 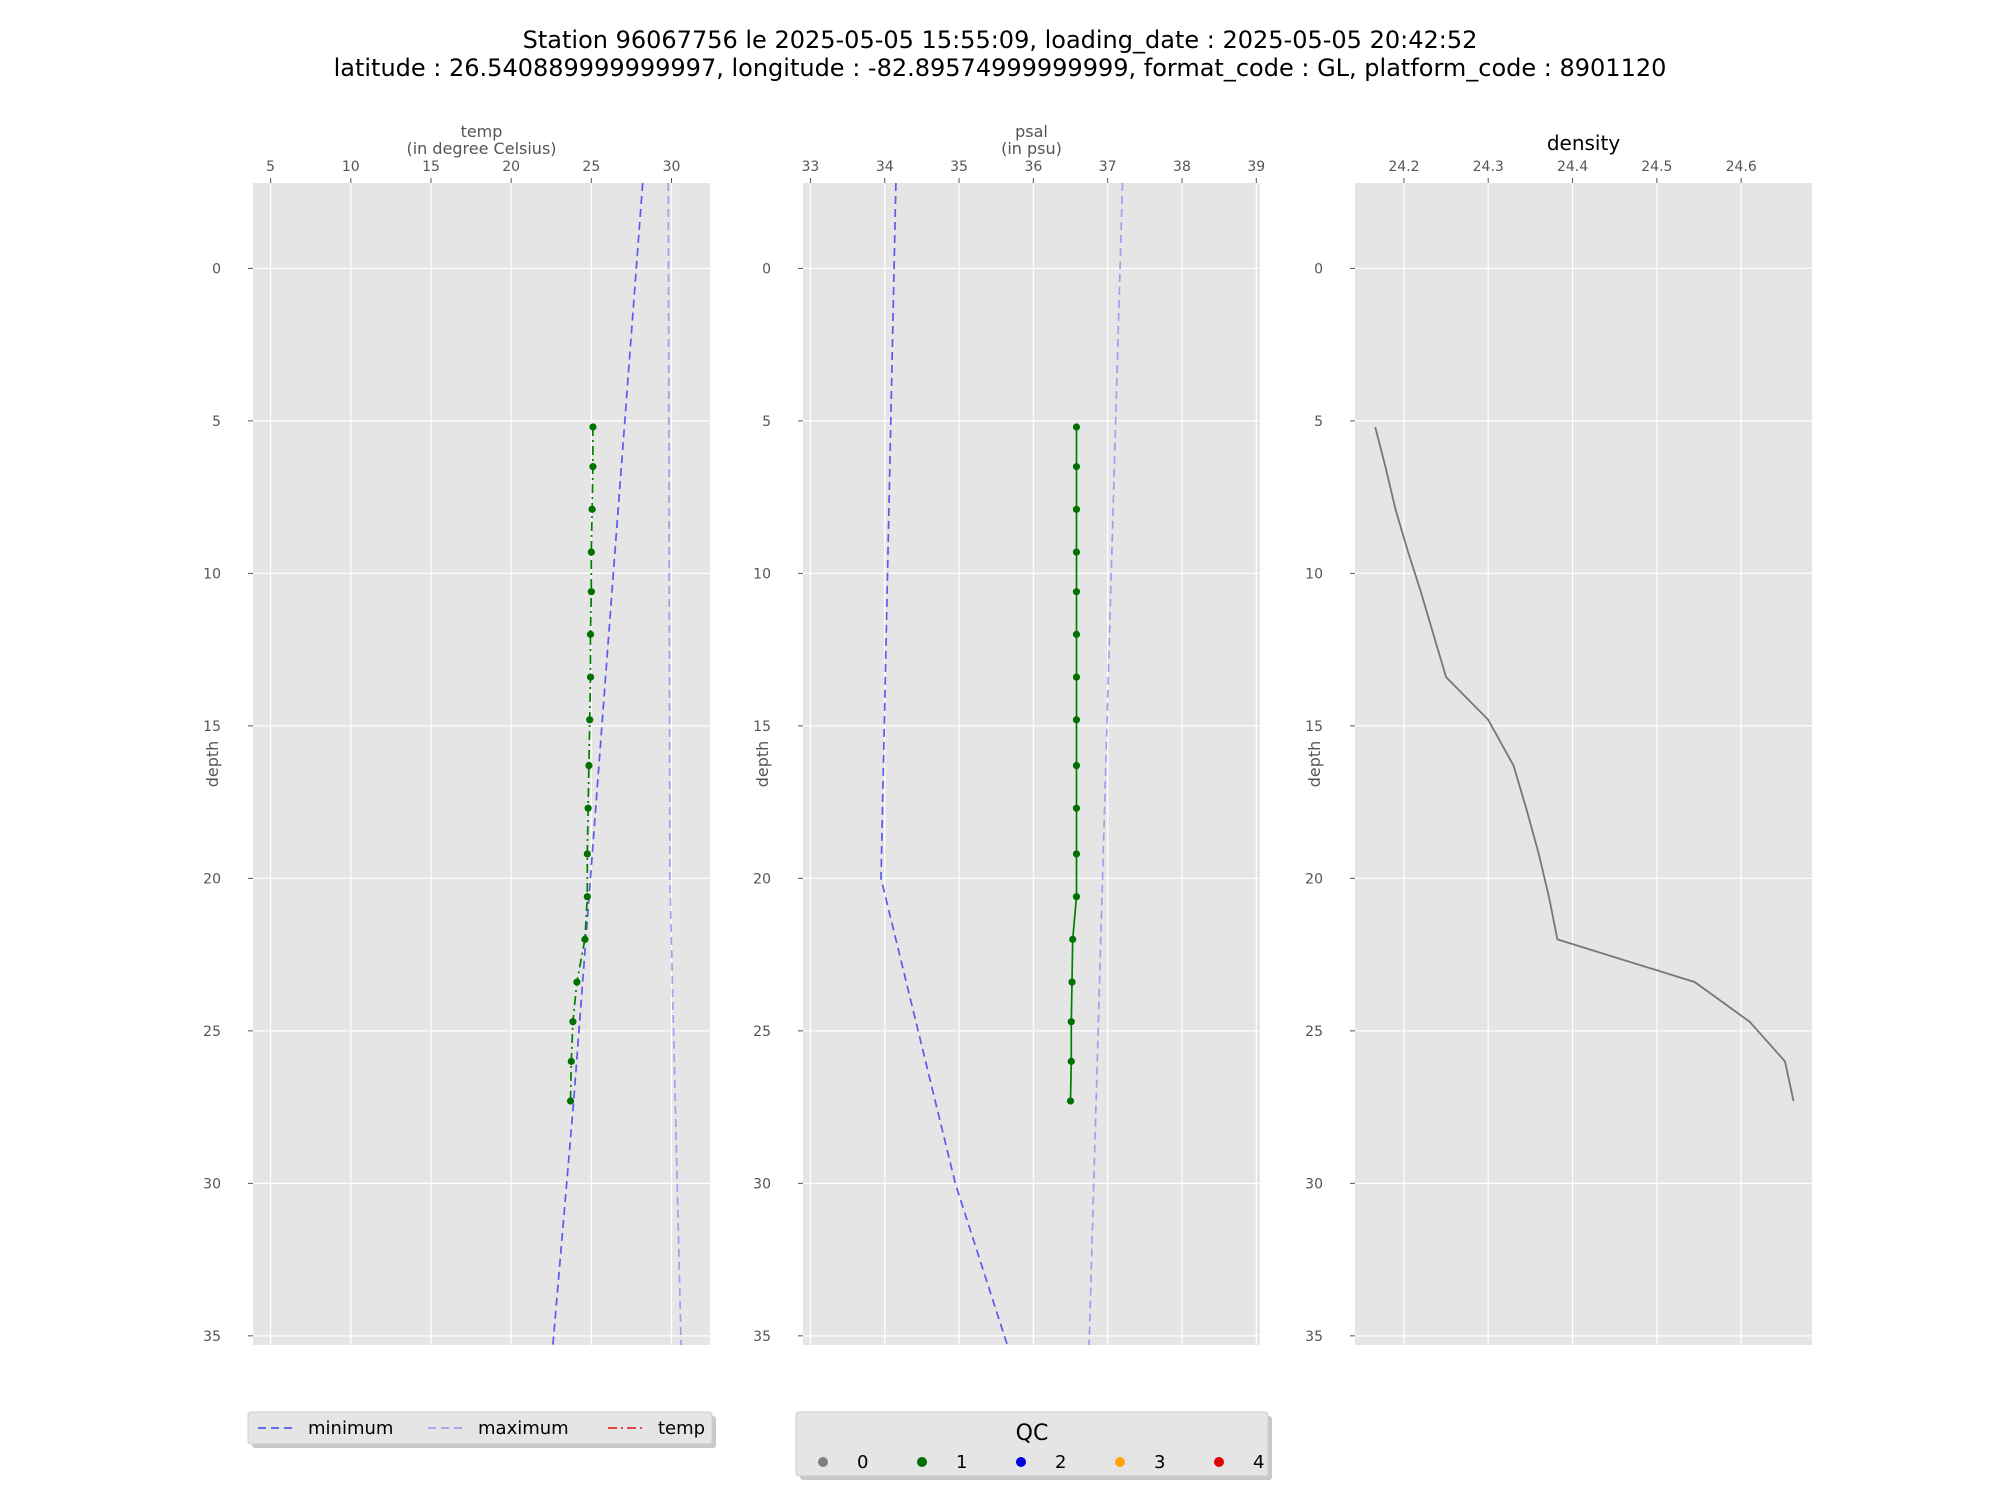 What do you see at coordinates (212, 1032) in the screenshot?
I see `y-tick-label: 25` at bounding box center [212, 1032].